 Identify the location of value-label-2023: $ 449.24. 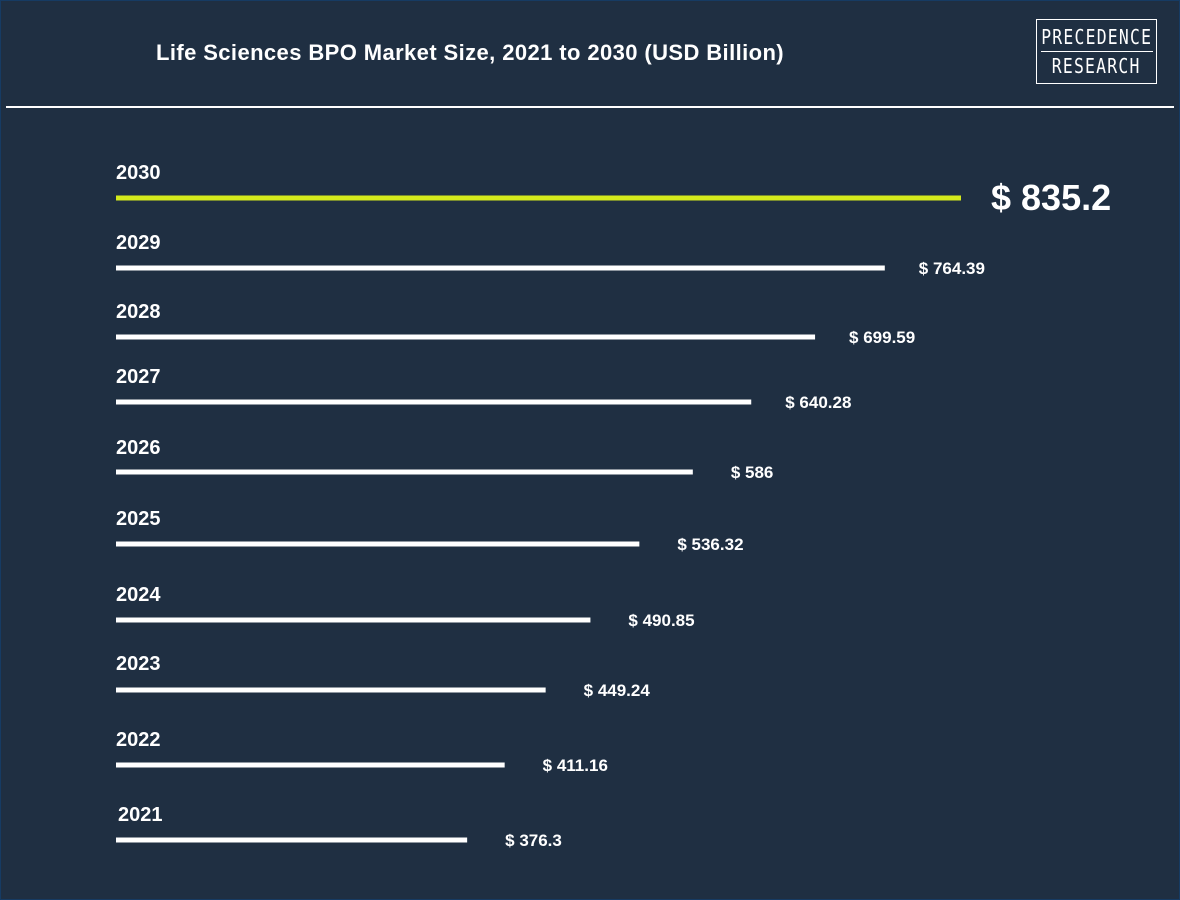
(617, 690).